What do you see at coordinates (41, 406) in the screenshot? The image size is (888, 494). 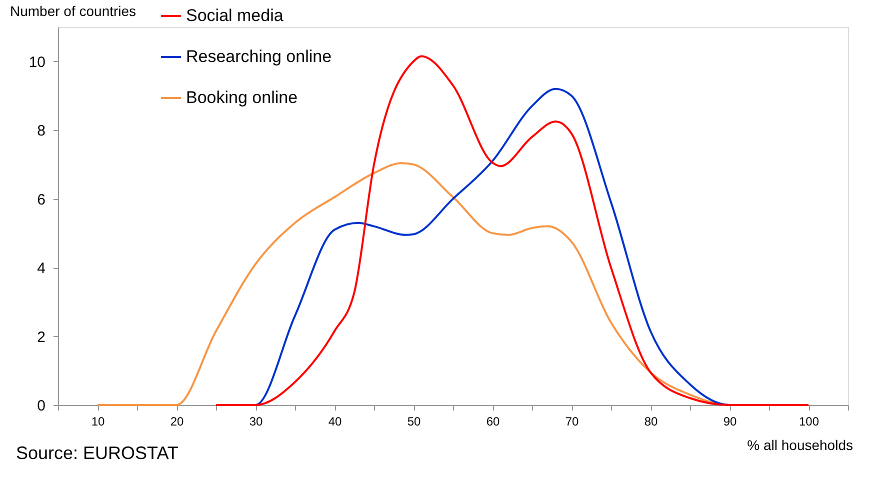 I see `y-tick-label: 0` at bounding box center [41, 406].